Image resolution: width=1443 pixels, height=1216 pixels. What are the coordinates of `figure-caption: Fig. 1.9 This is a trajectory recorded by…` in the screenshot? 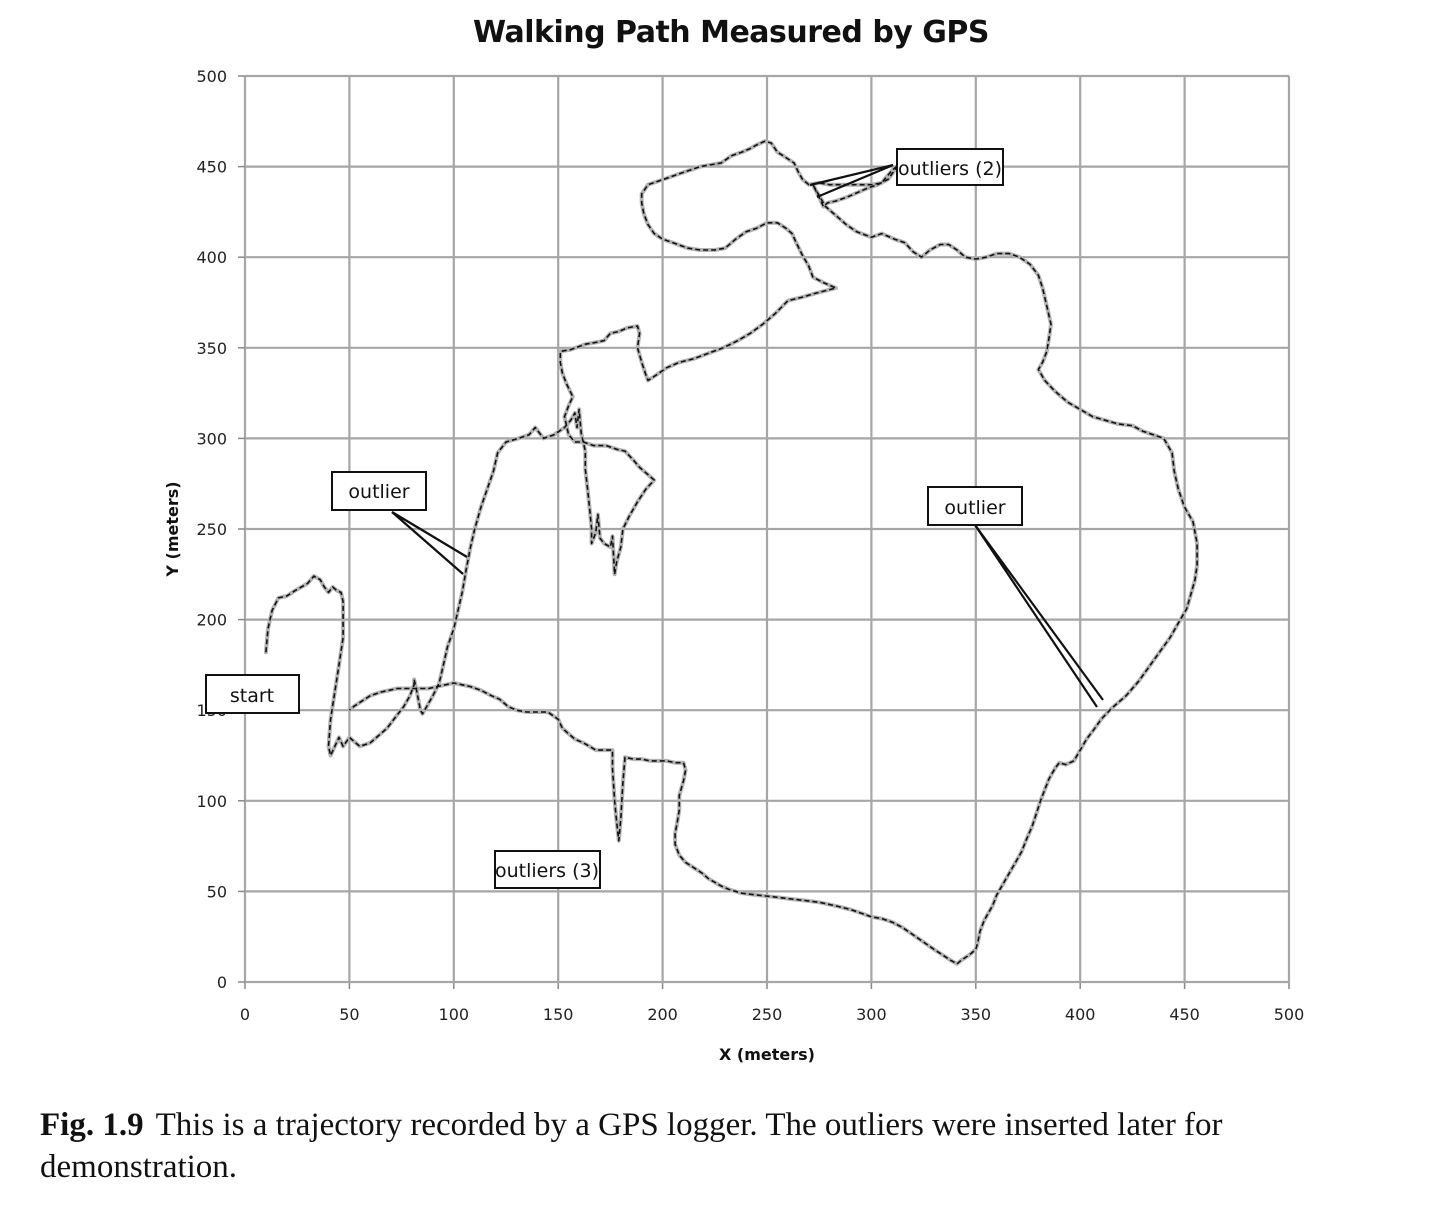 It's located at (732, 1146).